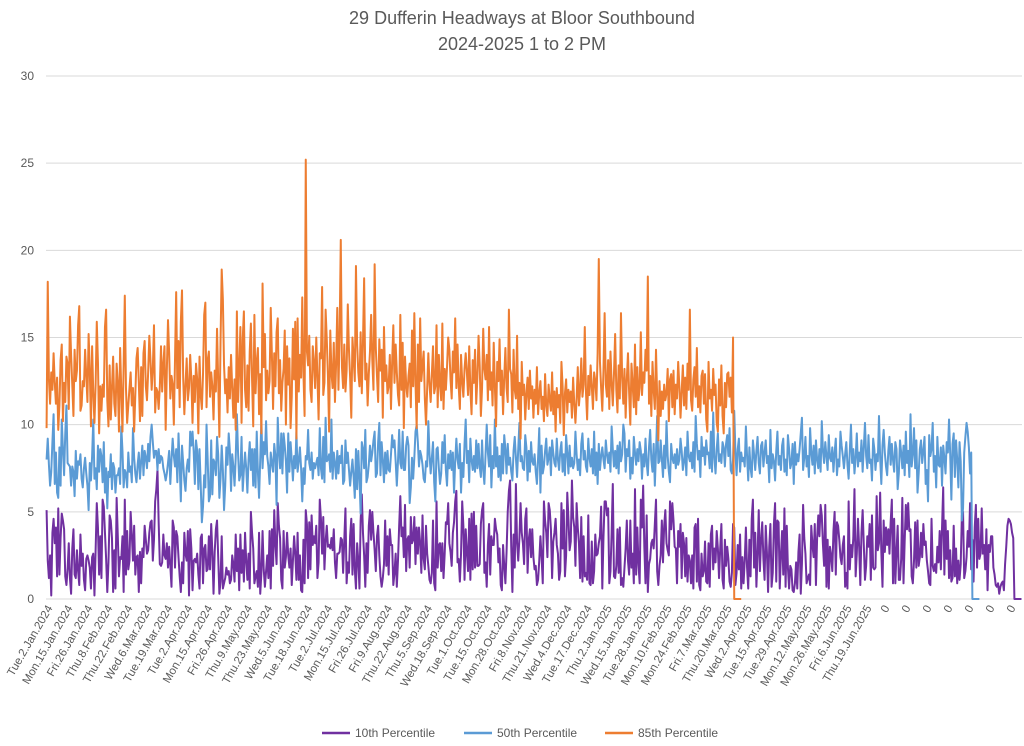 The image size is (1024, 746). I want to click on legend-label-1: 10th Percentile, so click(395, 733).